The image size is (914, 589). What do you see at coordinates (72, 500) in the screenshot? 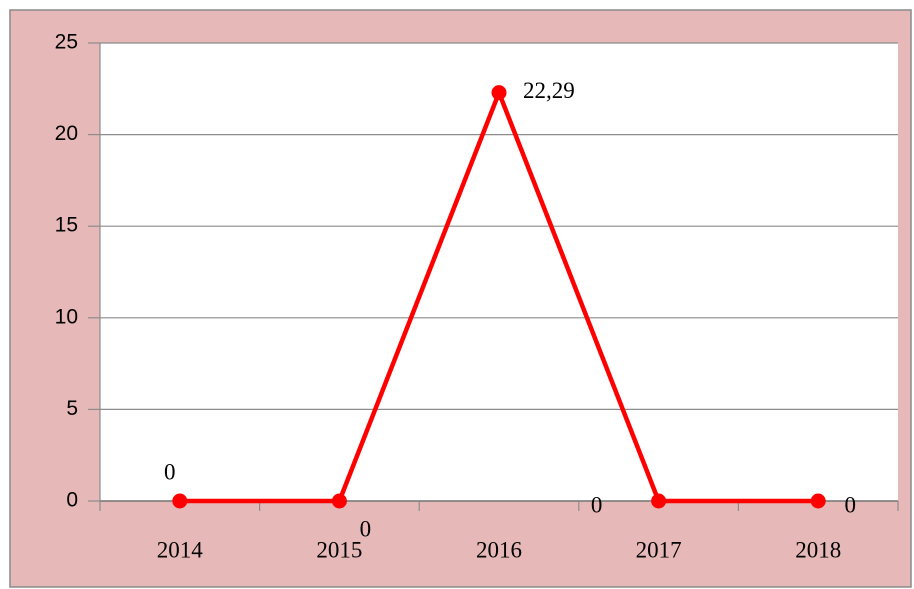
I see `y-tick-label: 0` at bounding box center [72, 500].